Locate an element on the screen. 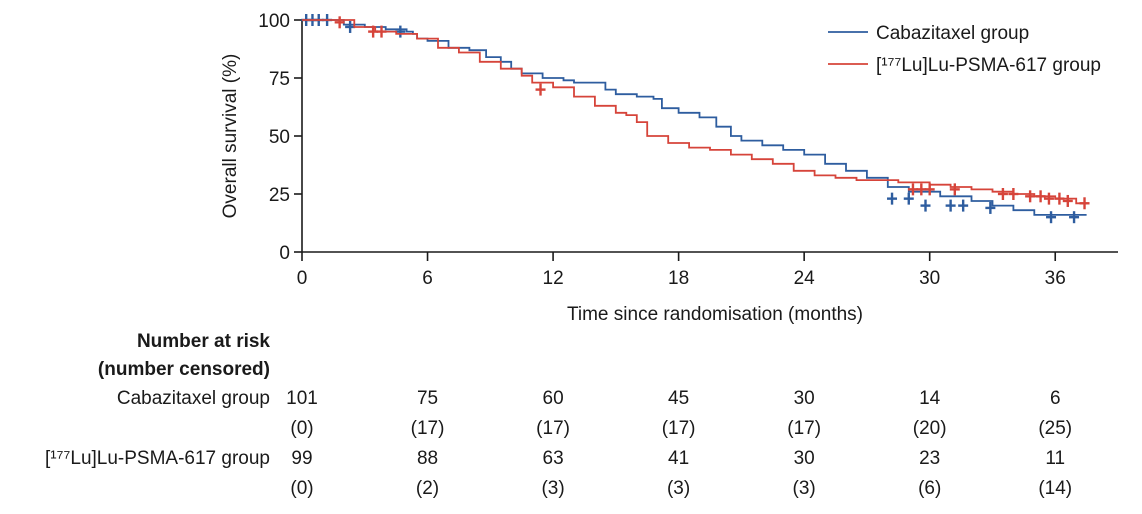 This screenshot has height=514, width=1142. x-axis-title: Time since randomisation (months) is located at coordinates (715, 314).